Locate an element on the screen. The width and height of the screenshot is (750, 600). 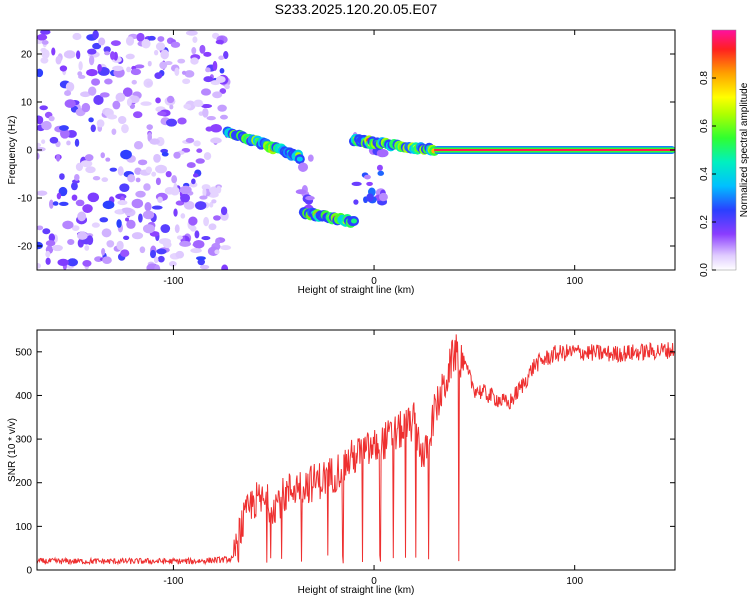
colorbar-frame is located at coordinates (724, 150).